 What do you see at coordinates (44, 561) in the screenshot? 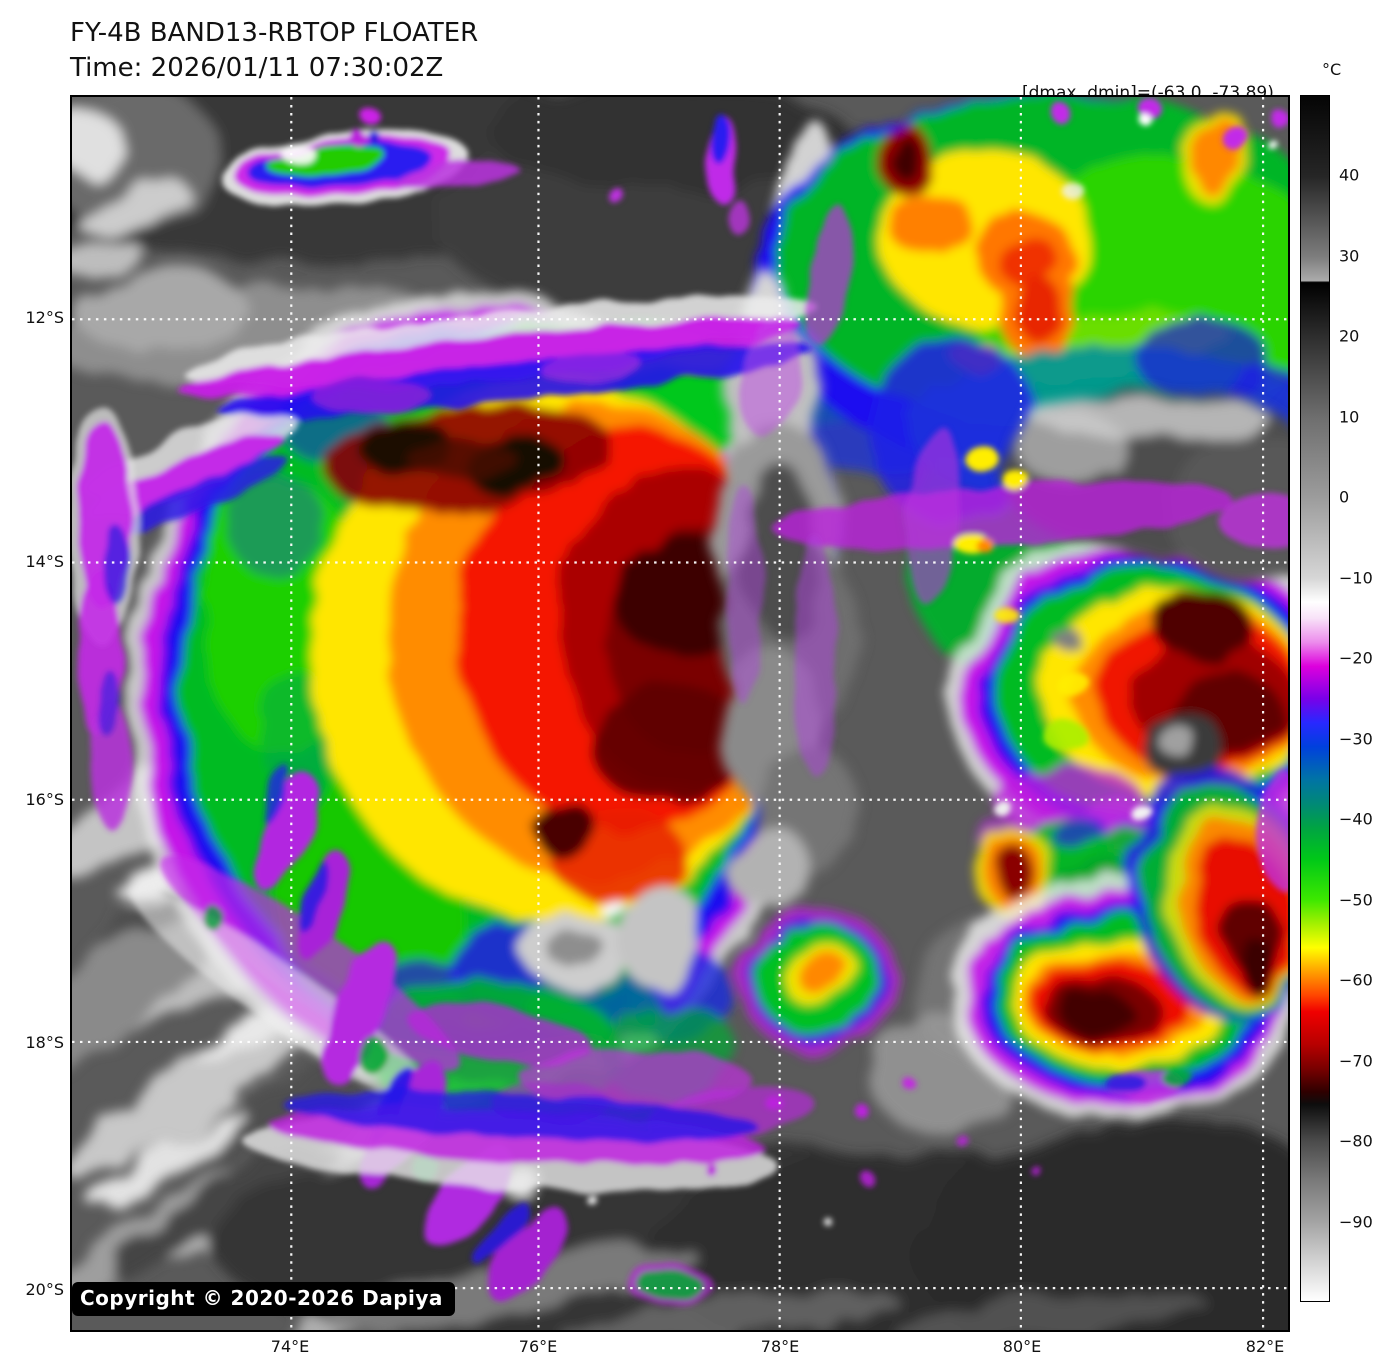
I see `latitude-label: 14°S` at bounding box center [44, 561].